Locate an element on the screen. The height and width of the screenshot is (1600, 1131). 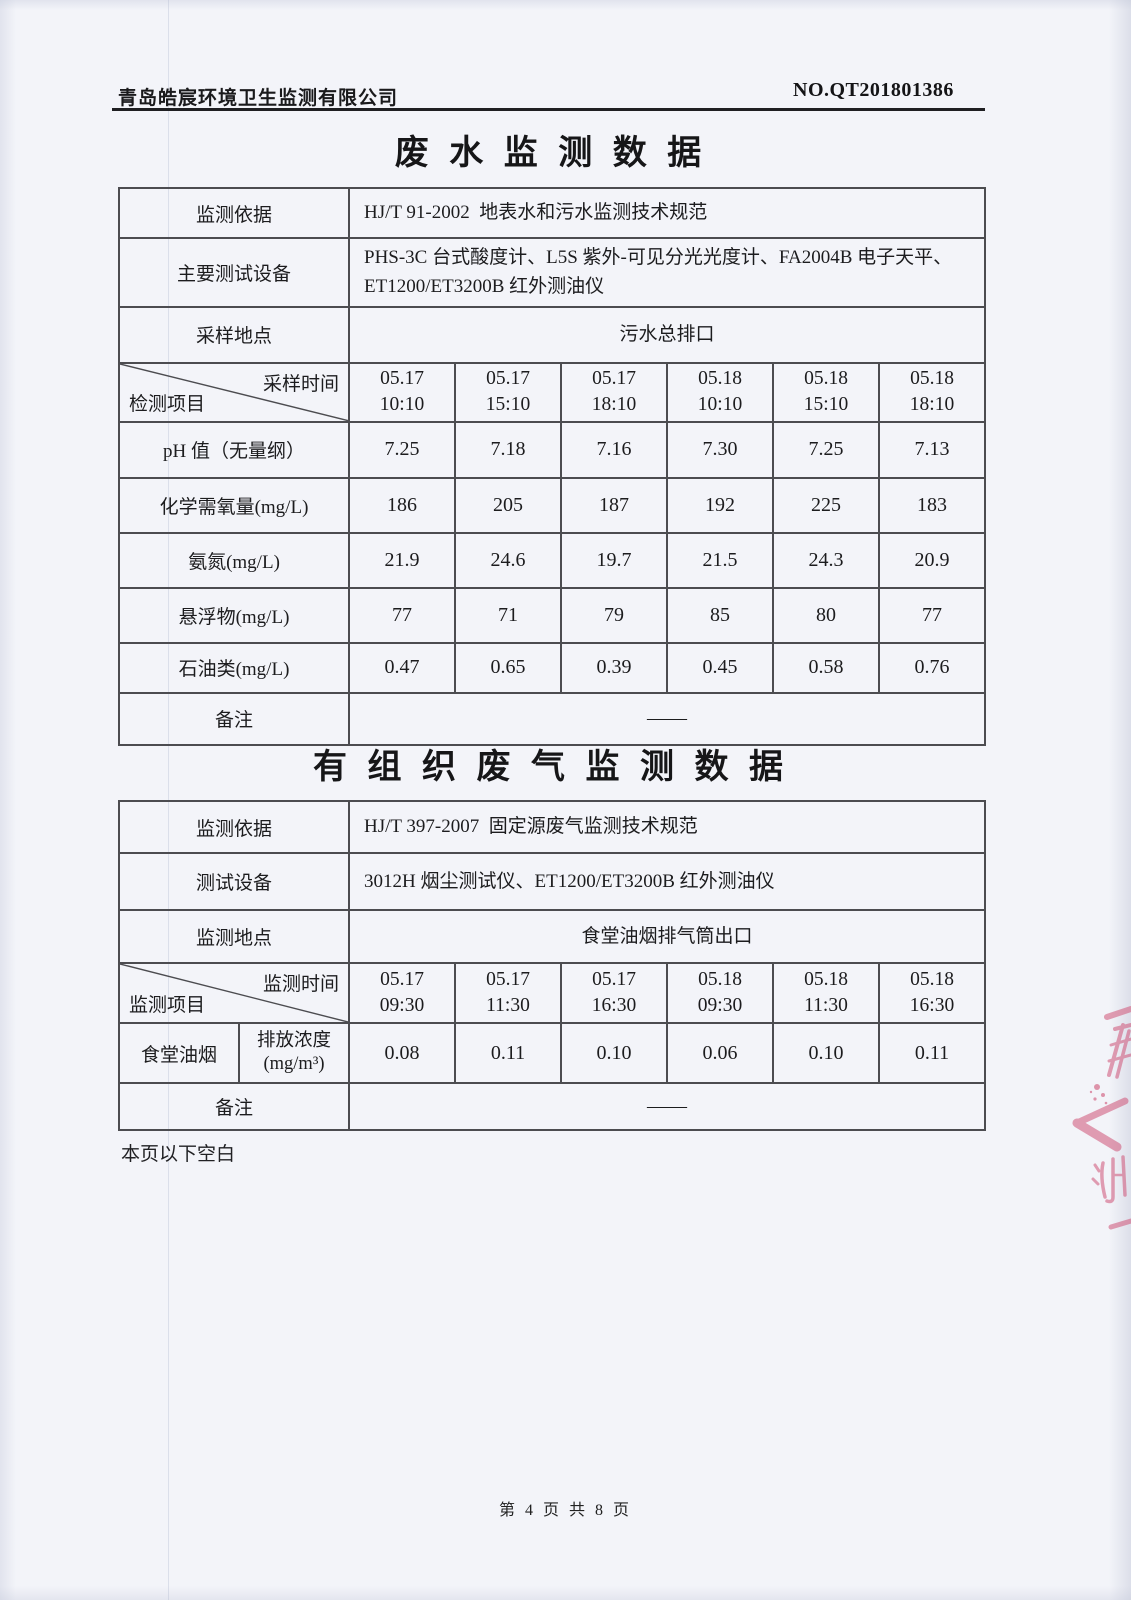
param-value: 186 is located at coordinates (402, 505).